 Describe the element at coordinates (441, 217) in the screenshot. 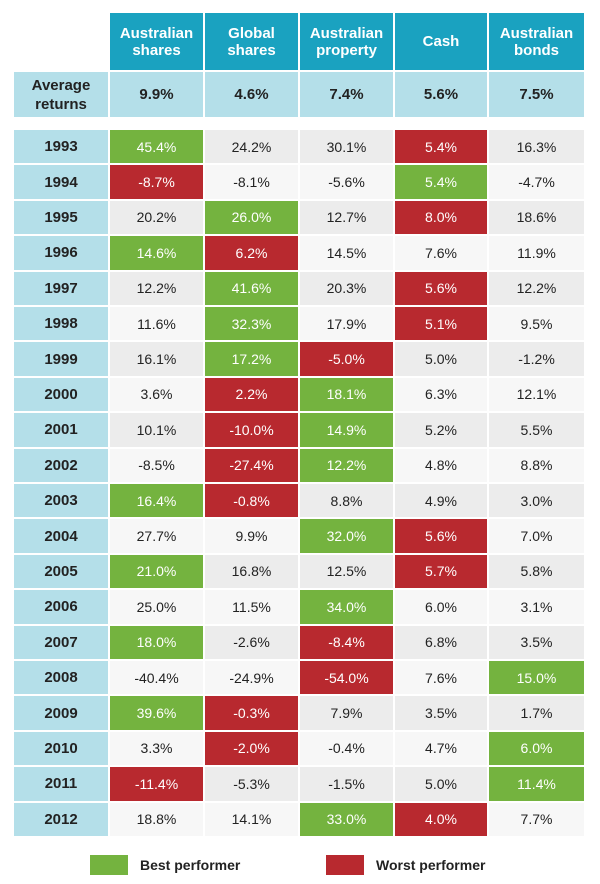

I see `cell: 8.0%` at that location.